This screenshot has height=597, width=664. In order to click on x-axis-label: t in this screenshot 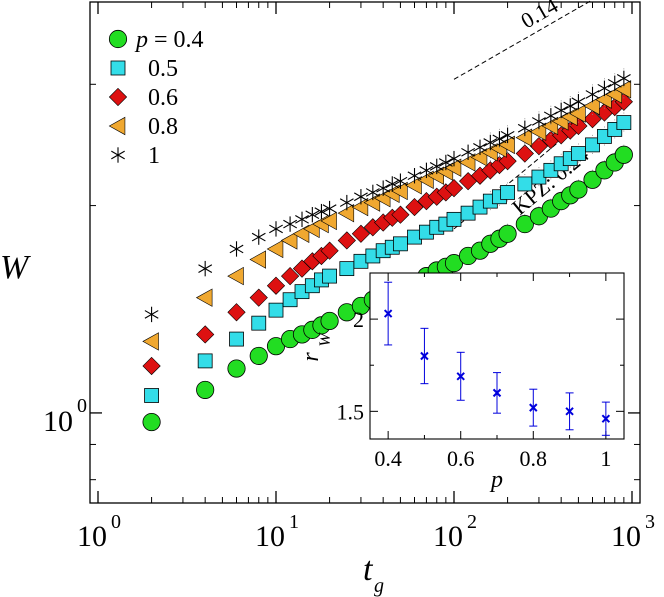, I will do `click(368, 569)`.